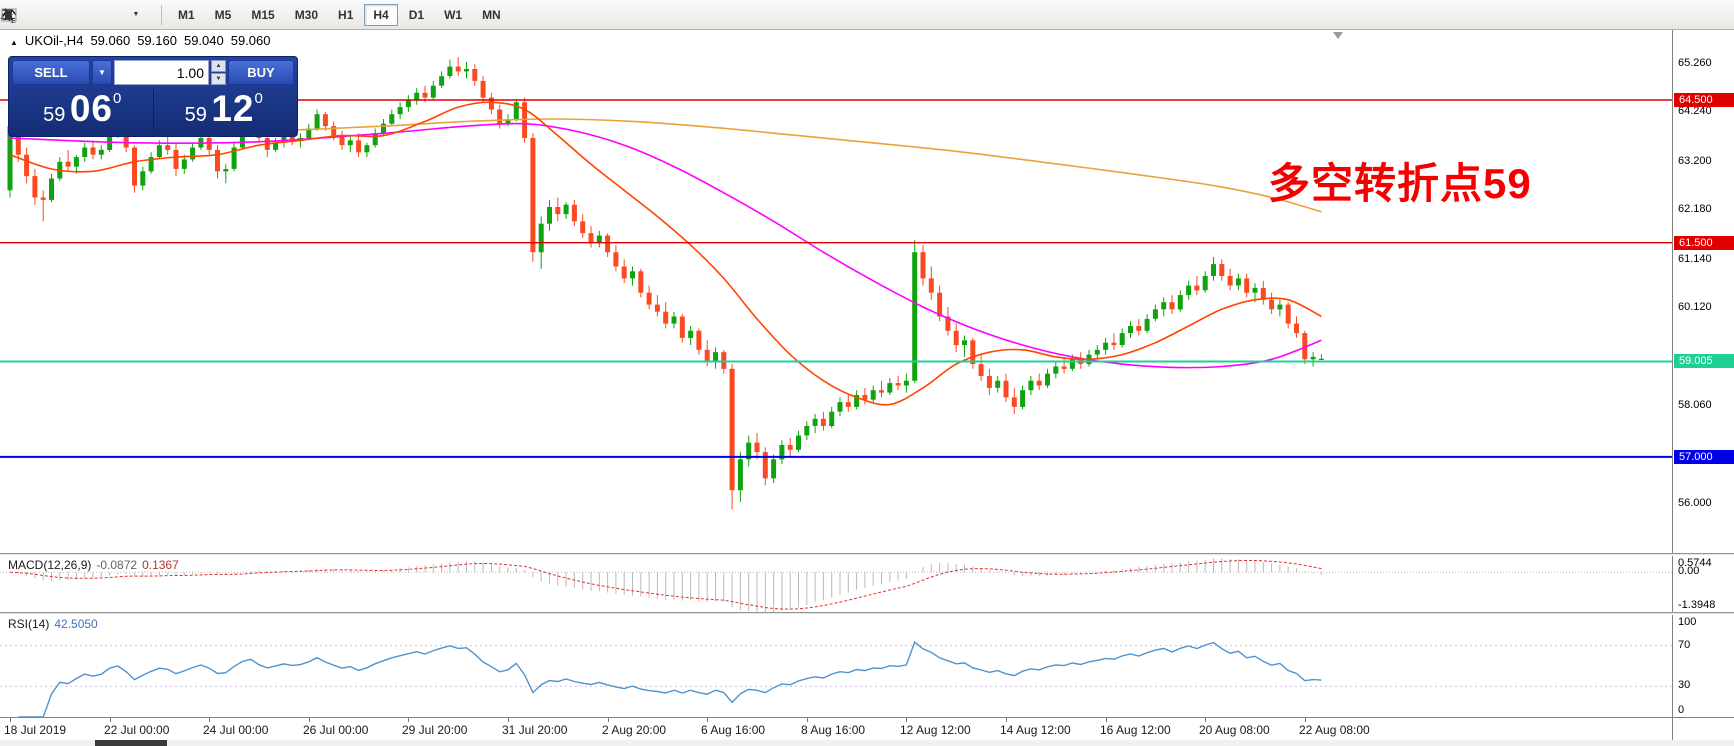 The height and width of the screenshot is (746, 1734). What do you see at coordinates (218, 79) in the screenshot?
I see `volume-decrease-button: ▼` at bounding box center [218, 79].